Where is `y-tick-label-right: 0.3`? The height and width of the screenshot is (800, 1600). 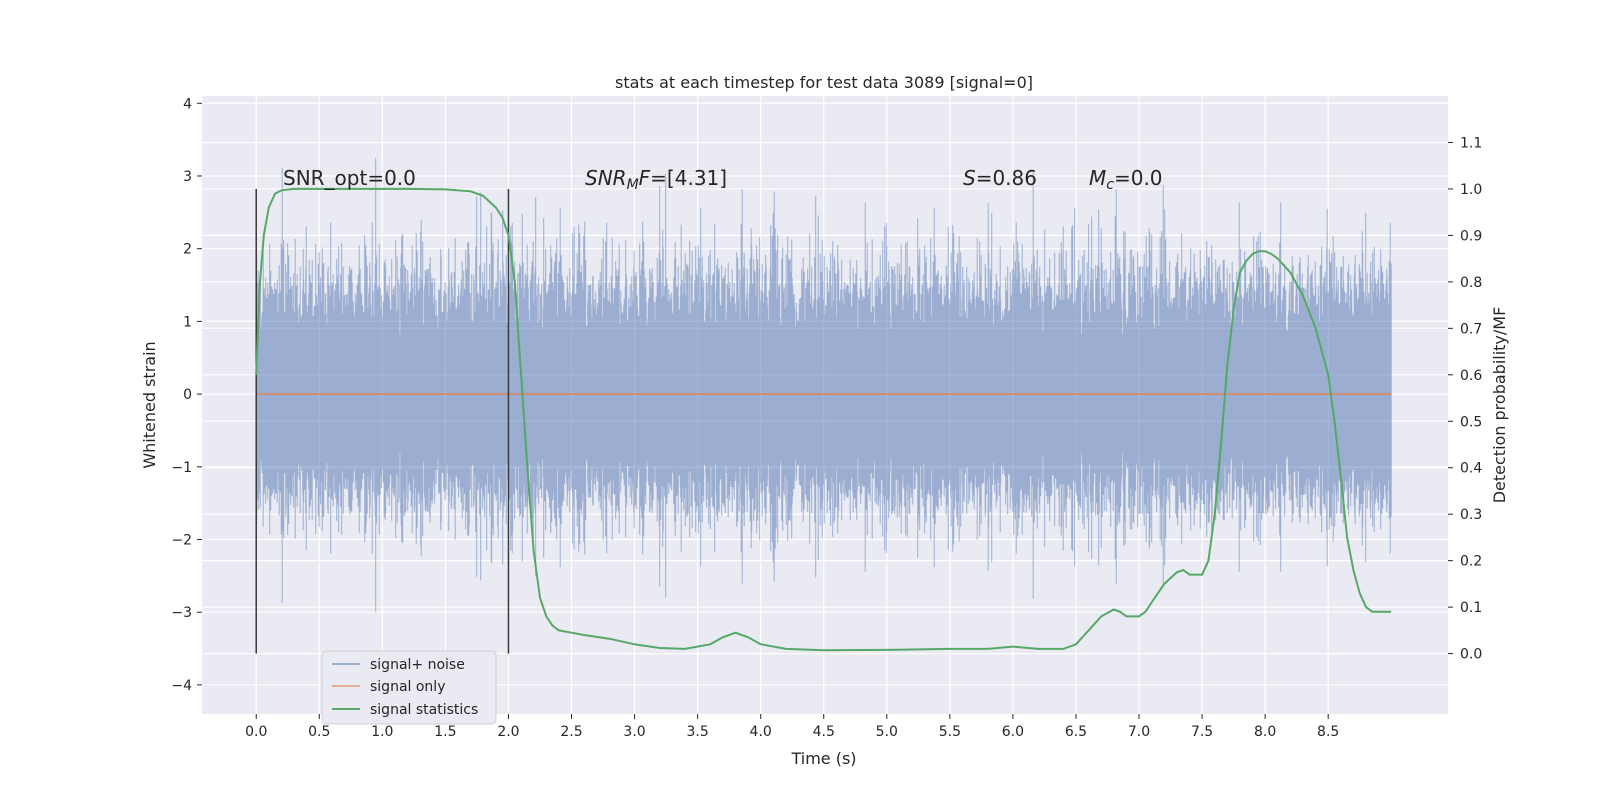
y-tick-label-right: 0.3 is located at coordinates (1471, 515).